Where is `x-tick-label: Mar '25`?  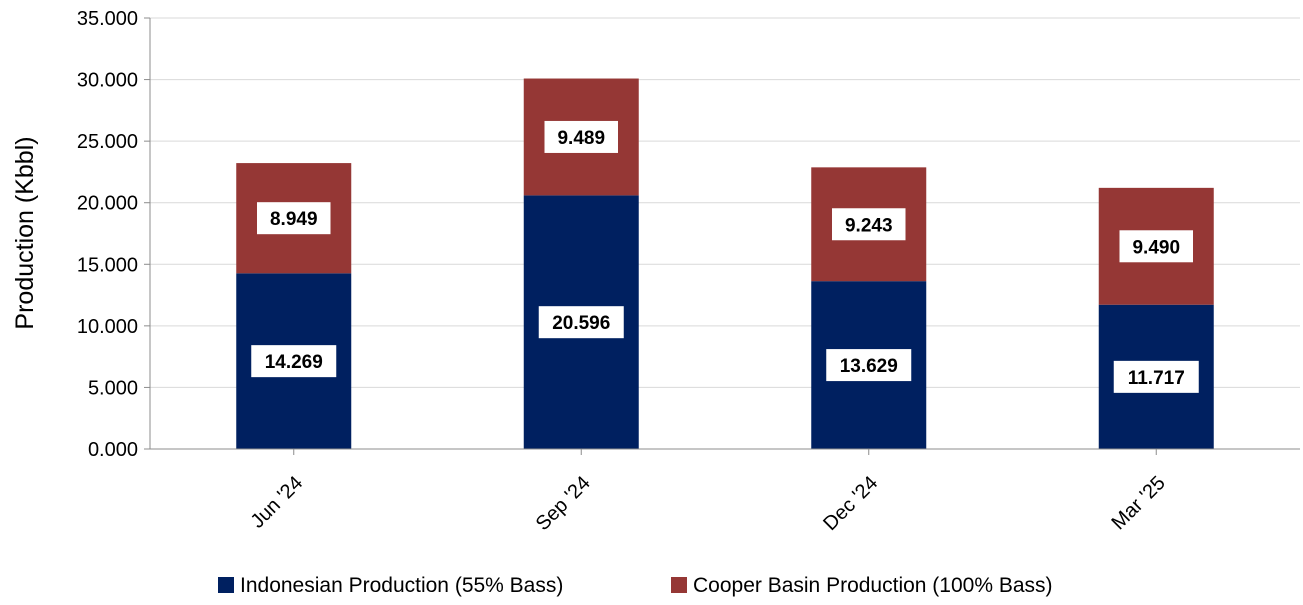 x-tick-label: Mar '25 is located at coordinates (1139, 503).